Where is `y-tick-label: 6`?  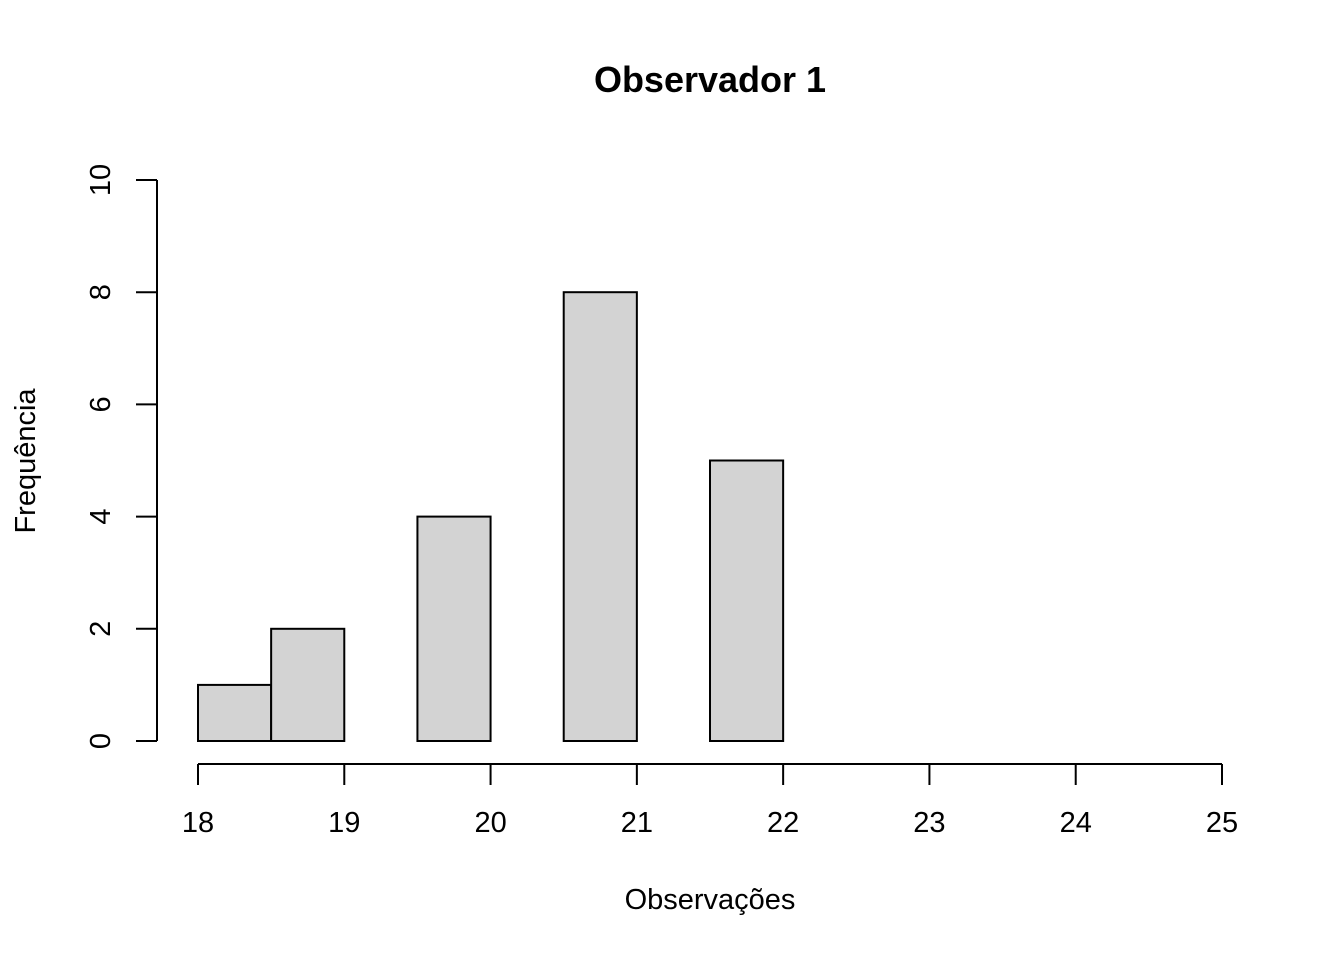
y-tick-label: 6 is located at coordinates (101, 404).